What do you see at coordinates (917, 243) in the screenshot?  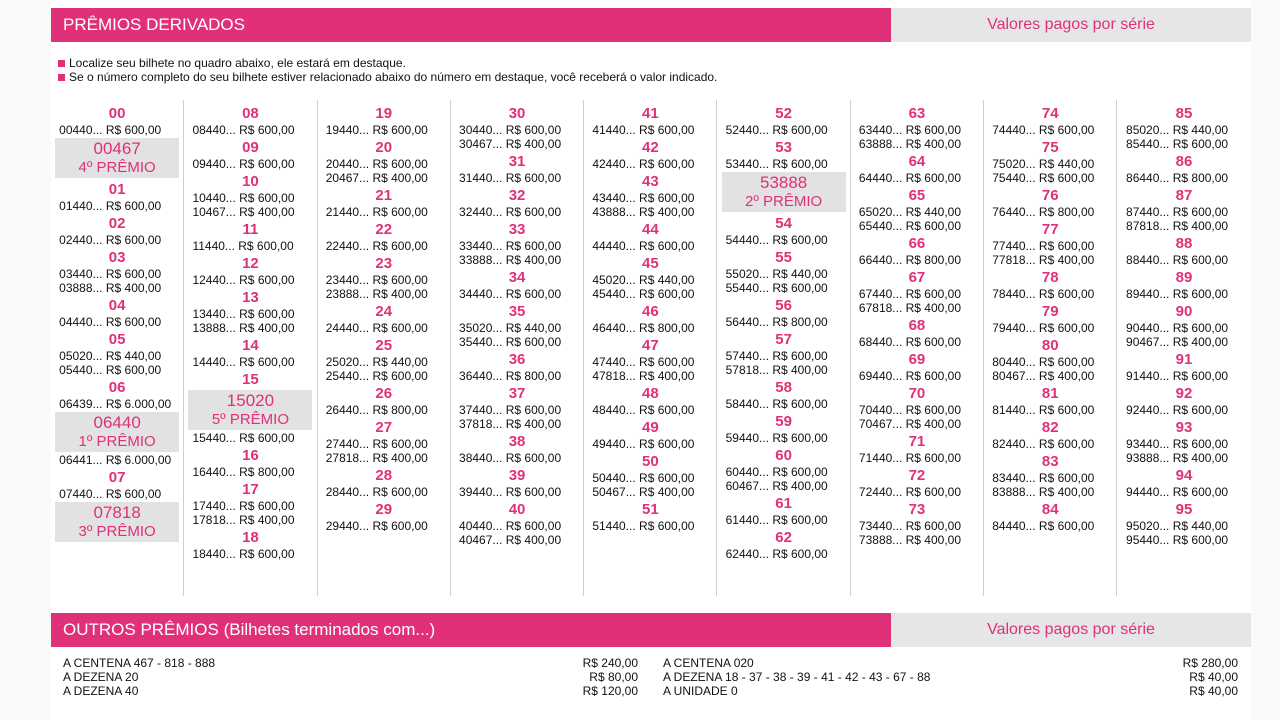 I see `dezena-heading: 66` at bounding box center [917, 243].